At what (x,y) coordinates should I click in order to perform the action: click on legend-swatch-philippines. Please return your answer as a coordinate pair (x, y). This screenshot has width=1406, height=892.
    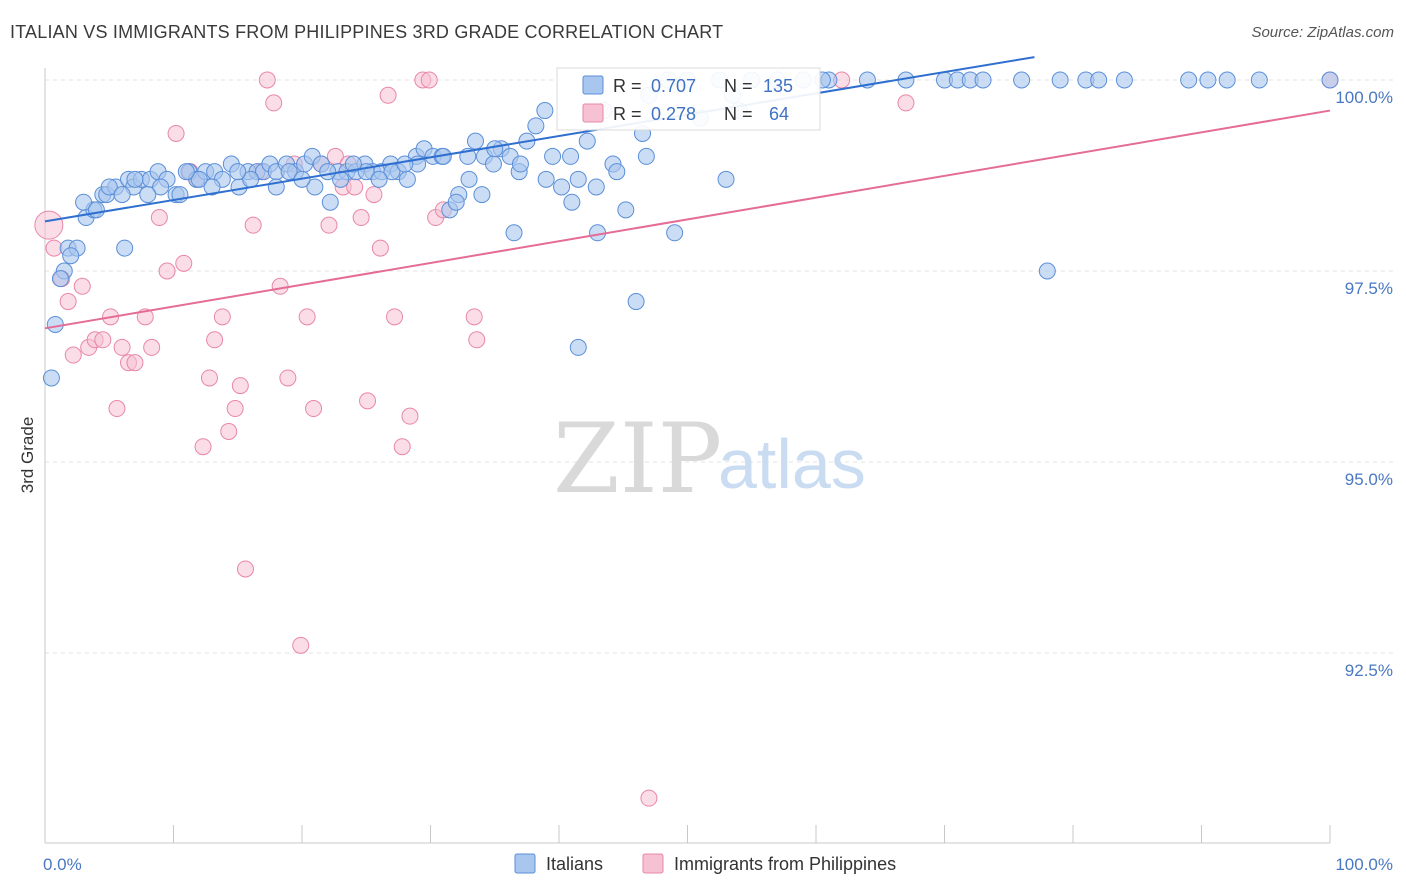
    Looking at the image, I should click on (653, 863).